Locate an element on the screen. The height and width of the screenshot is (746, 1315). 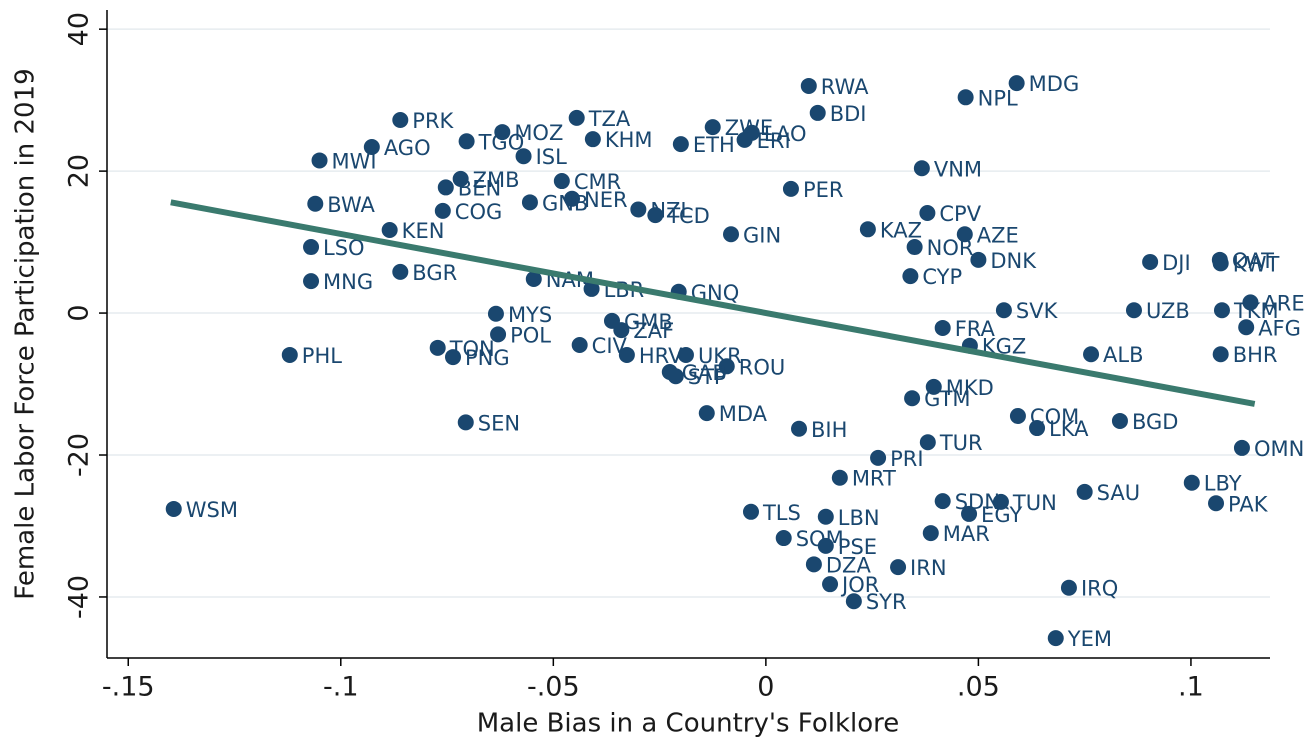
point-label: ZMB is located at coordinates (496, 180).